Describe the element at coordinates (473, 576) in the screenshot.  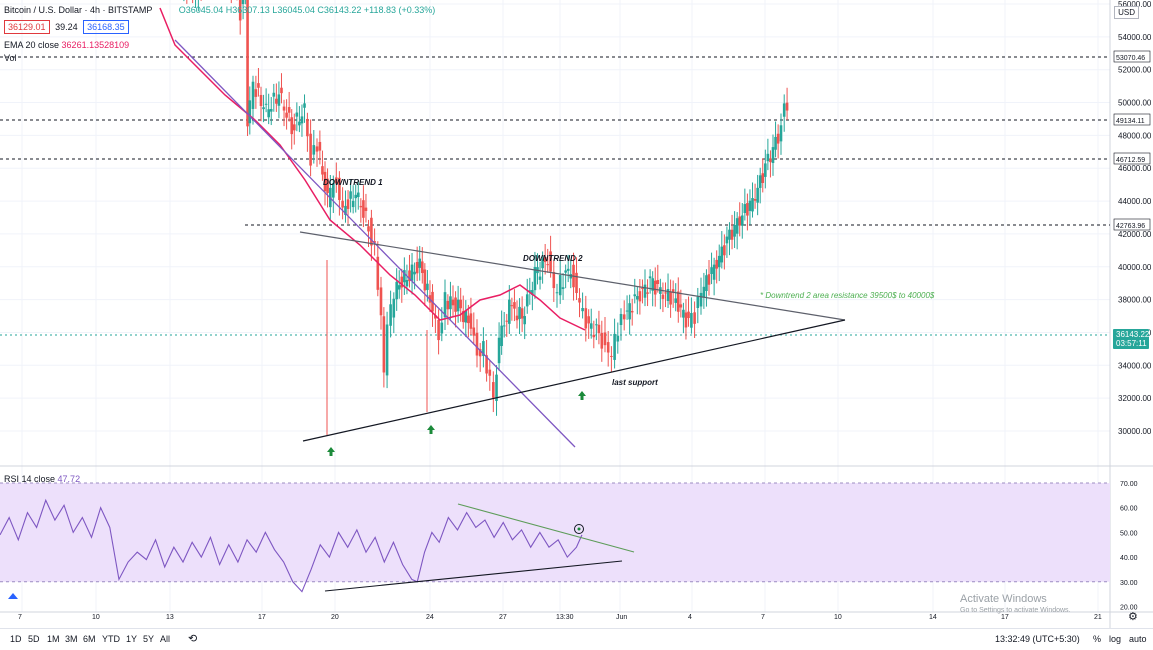
I see `rsi-trendline-lower` at that location.